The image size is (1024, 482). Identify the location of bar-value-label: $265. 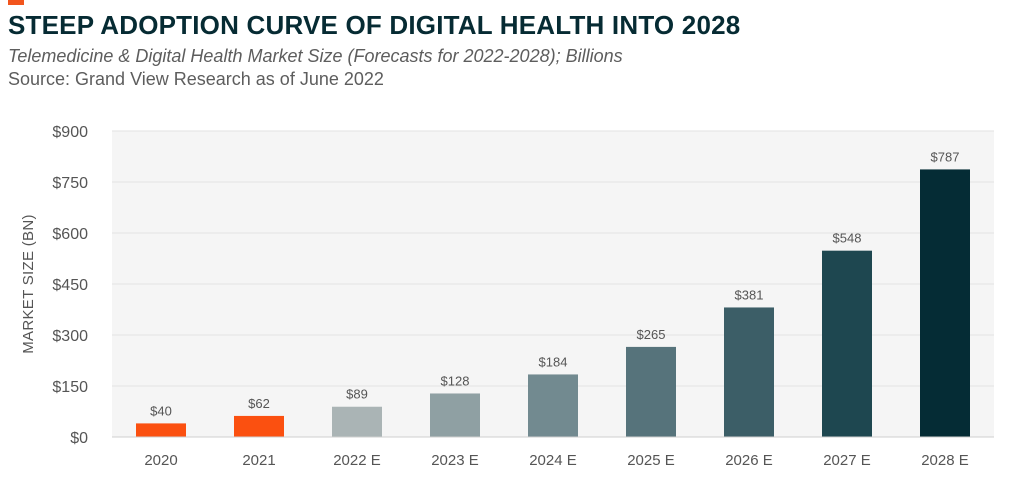
(651, 334).